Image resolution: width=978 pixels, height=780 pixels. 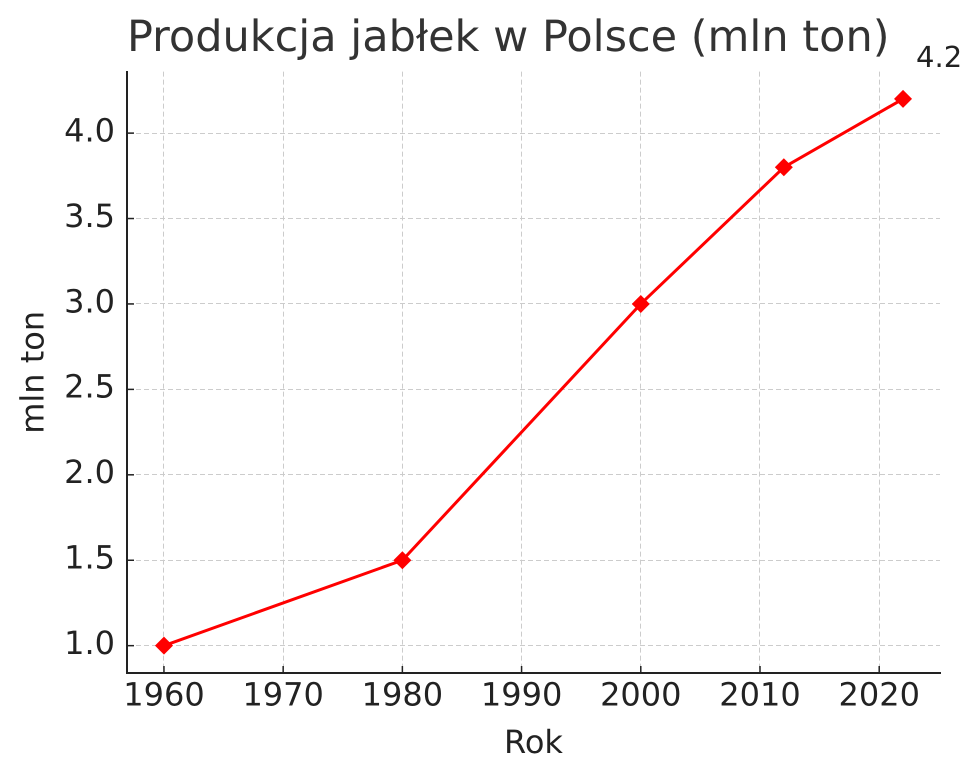 What do you see at coordinates (89, 472) in the screenshot?
I see `y-tick-label: 2.0` at bounding box center [89, 472].